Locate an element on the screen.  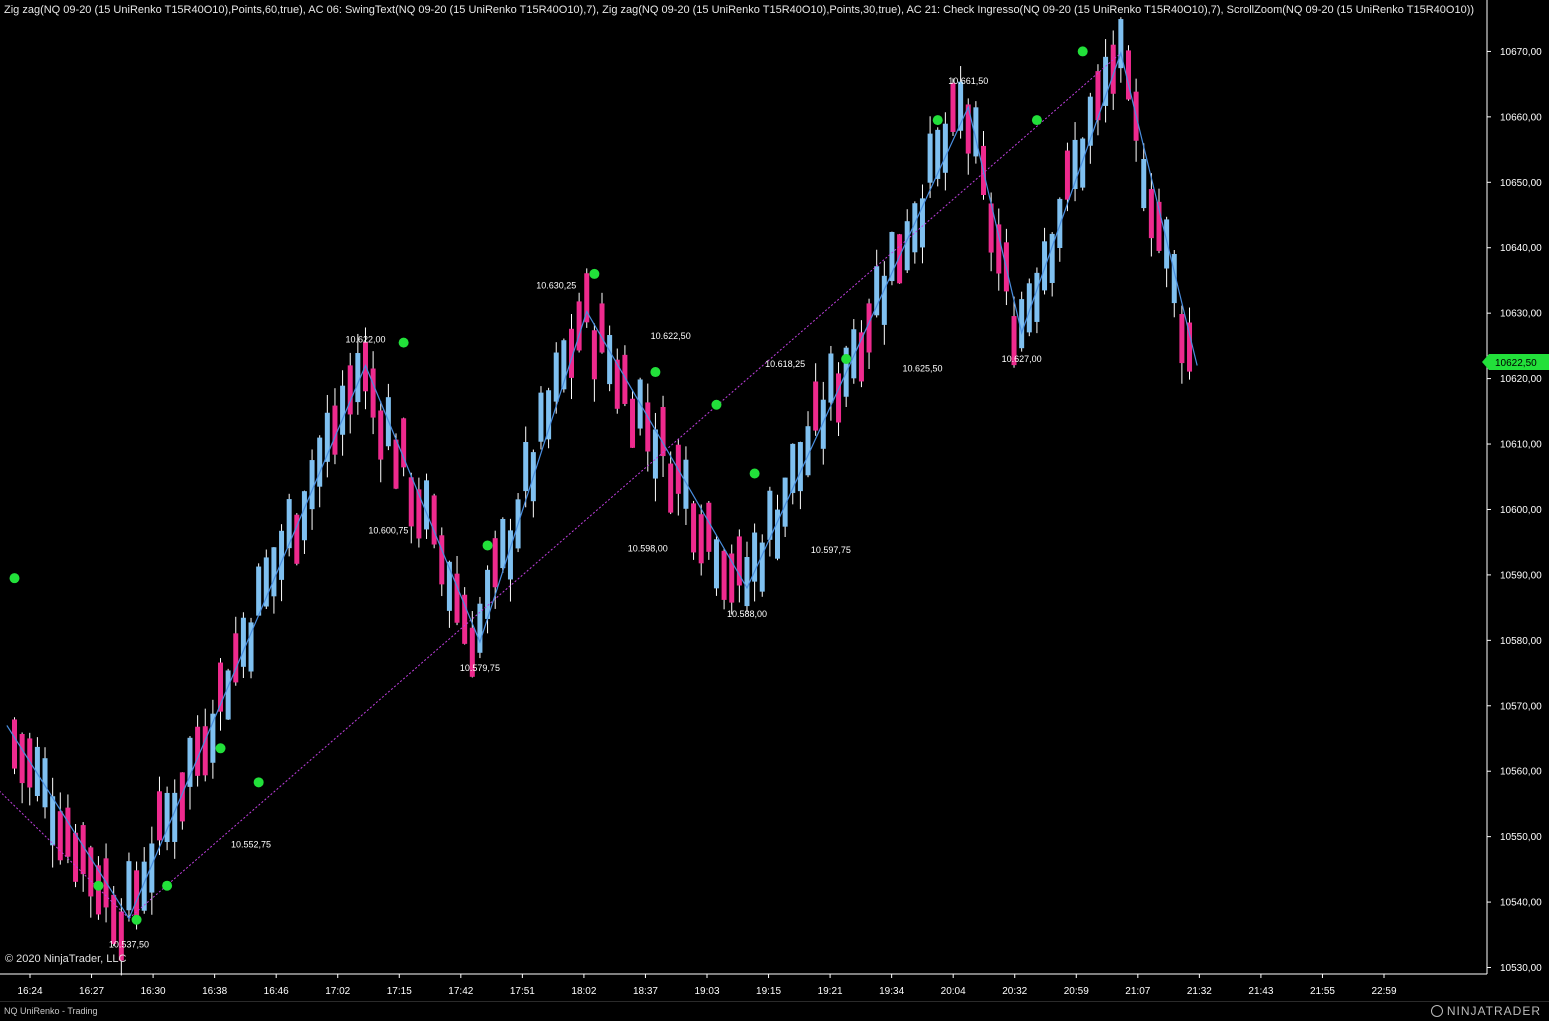
x-tick-label: 16:38 is located at coordinates (214, 991).